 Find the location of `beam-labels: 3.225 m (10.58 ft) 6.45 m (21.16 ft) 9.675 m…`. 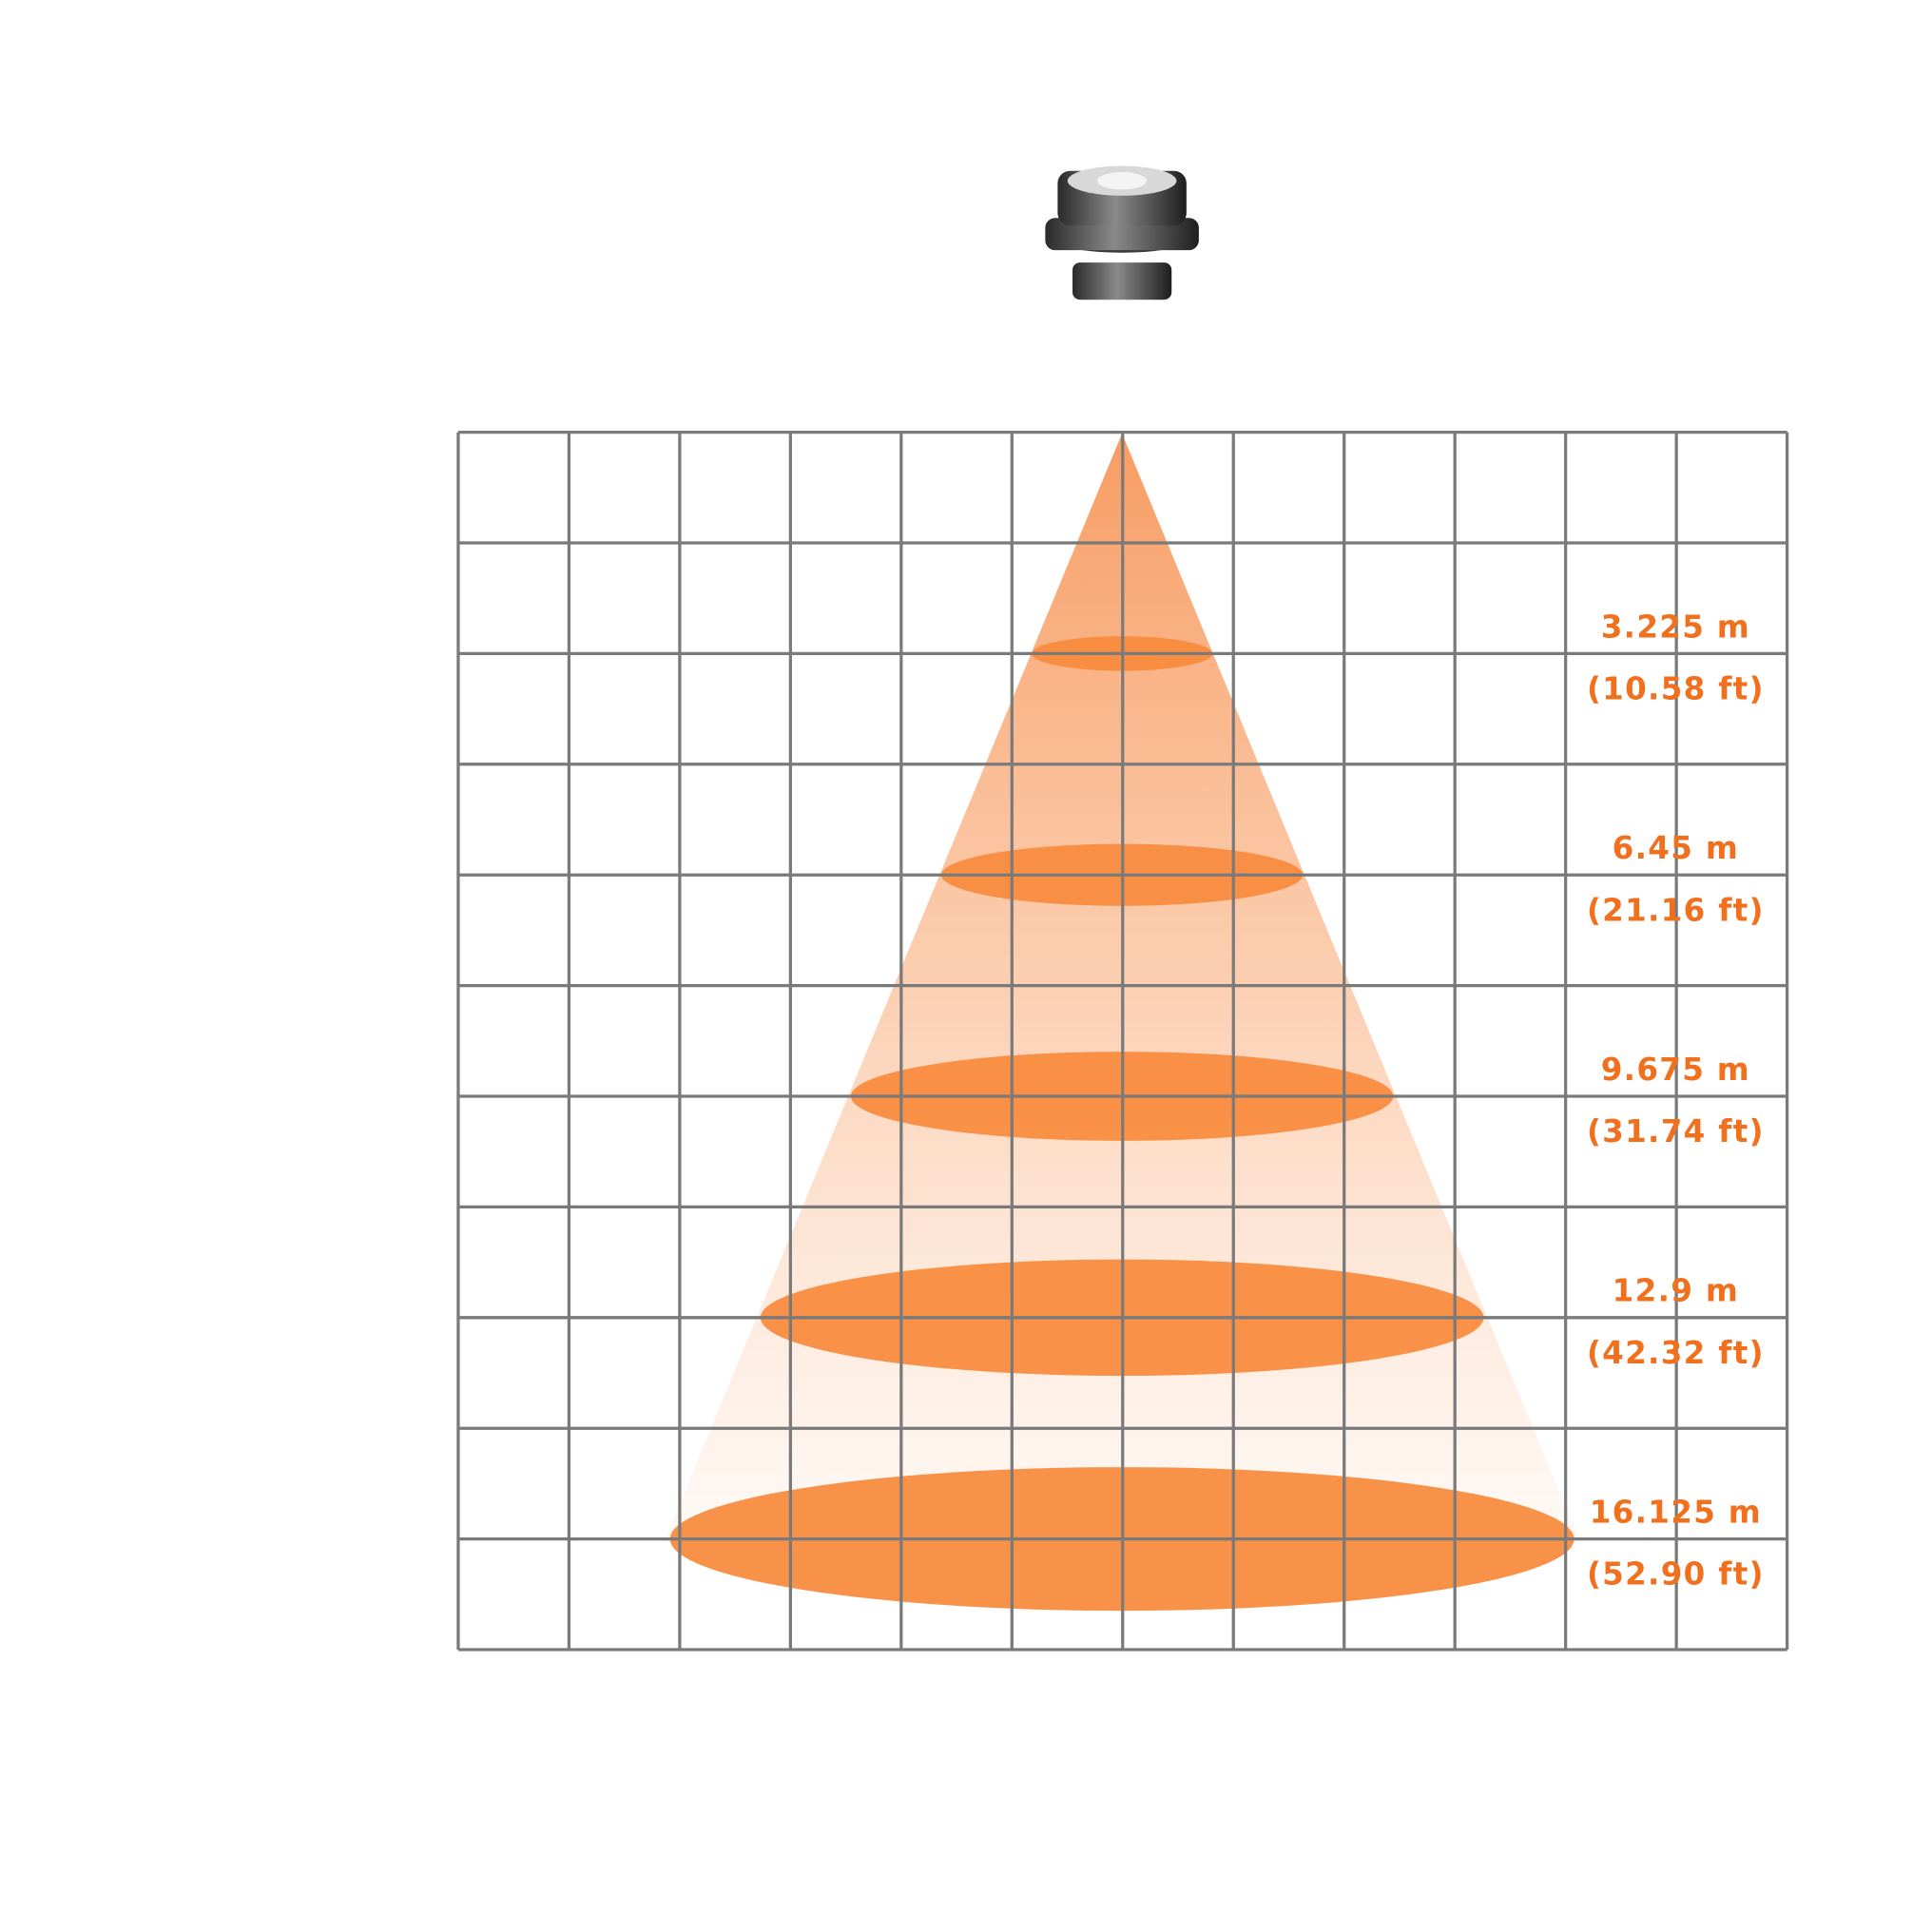

beam-labels: 3.225 m (10.58 ft) 6.45 m (21.16 ft) 9.675 m… is located at coordinates (1676, 1101).